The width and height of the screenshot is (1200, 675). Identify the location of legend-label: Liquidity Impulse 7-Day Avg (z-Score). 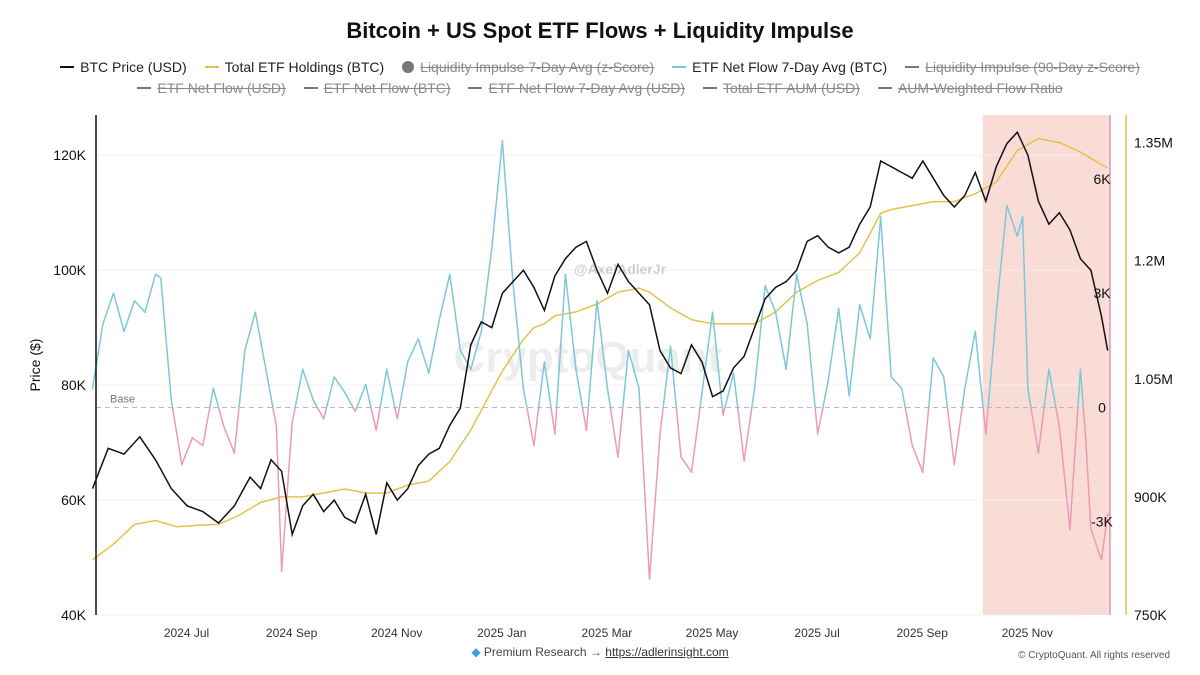
(537, 67).